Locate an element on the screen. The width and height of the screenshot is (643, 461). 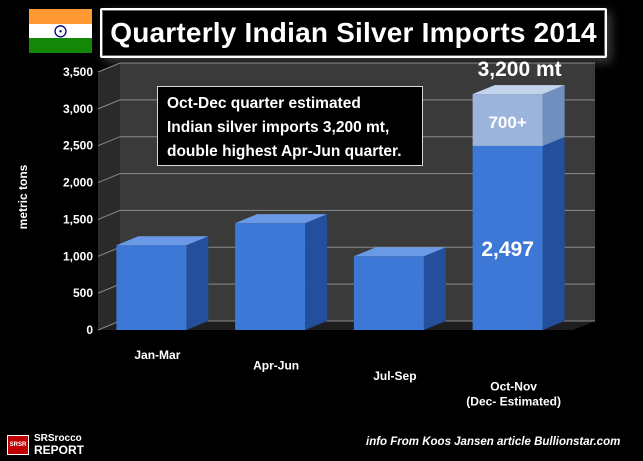
y-tick-label: 3,000 is located at coordinates (78, 109).